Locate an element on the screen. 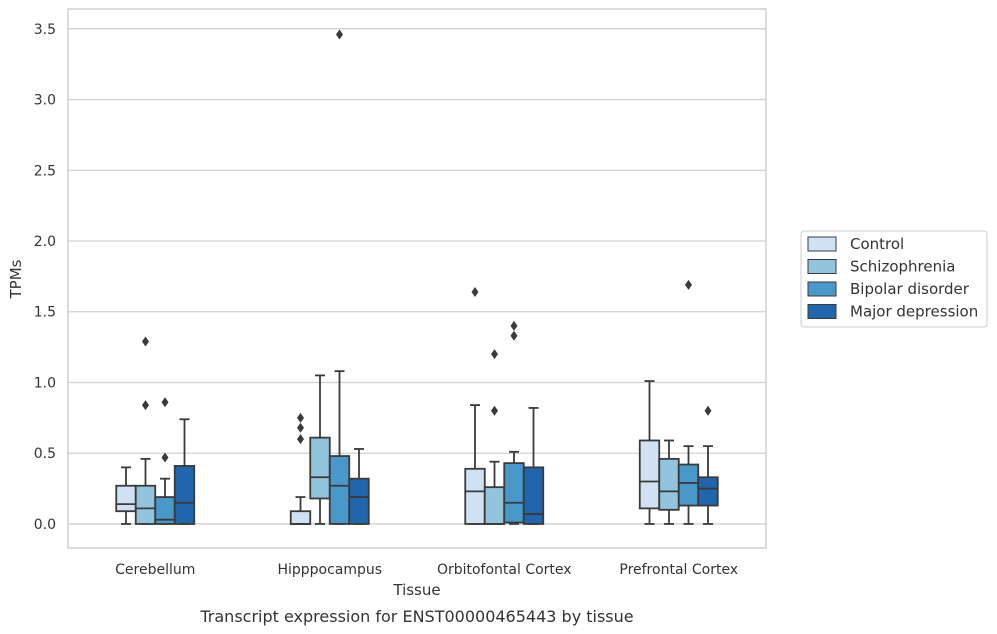 The height and width of the screenshot is (634, 997). x-tick-label: Hipppocampus is located at coordinates (329, 570).